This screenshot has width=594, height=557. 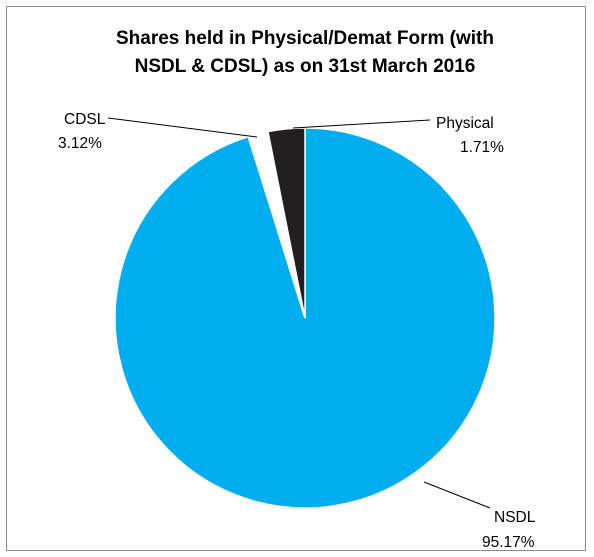 I want to click on nsdl-label-value: 95.17%, so click(x=508, y=542).